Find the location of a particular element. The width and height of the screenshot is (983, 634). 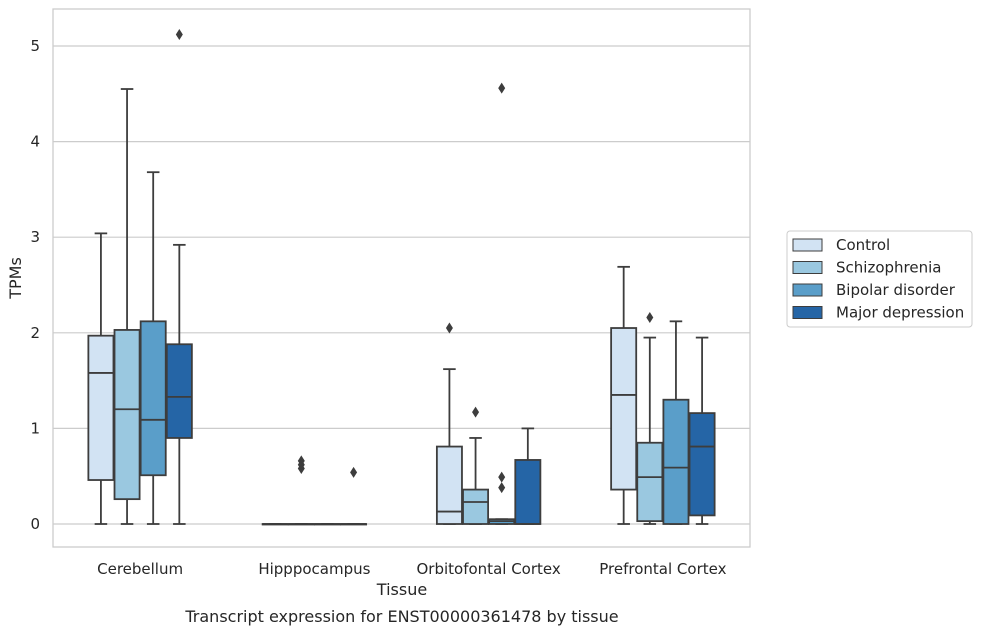

y-tick-label: 2 is located at coordinates (35, 333).